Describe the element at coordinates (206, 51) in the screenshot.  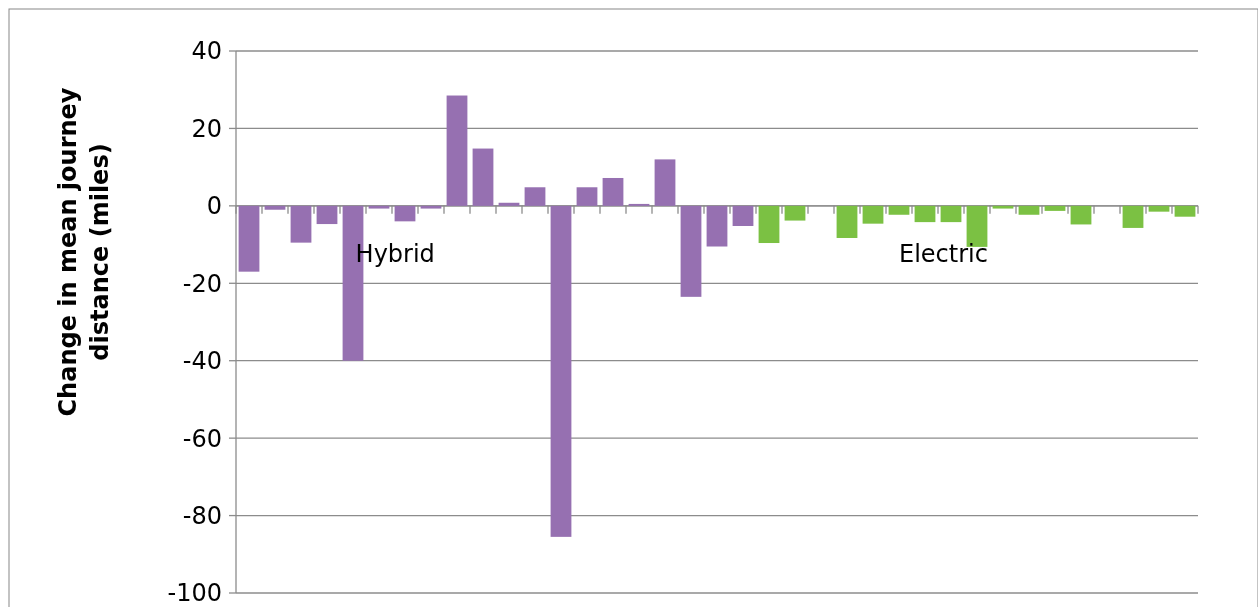
I see `y-tick-label: 40` at that location.